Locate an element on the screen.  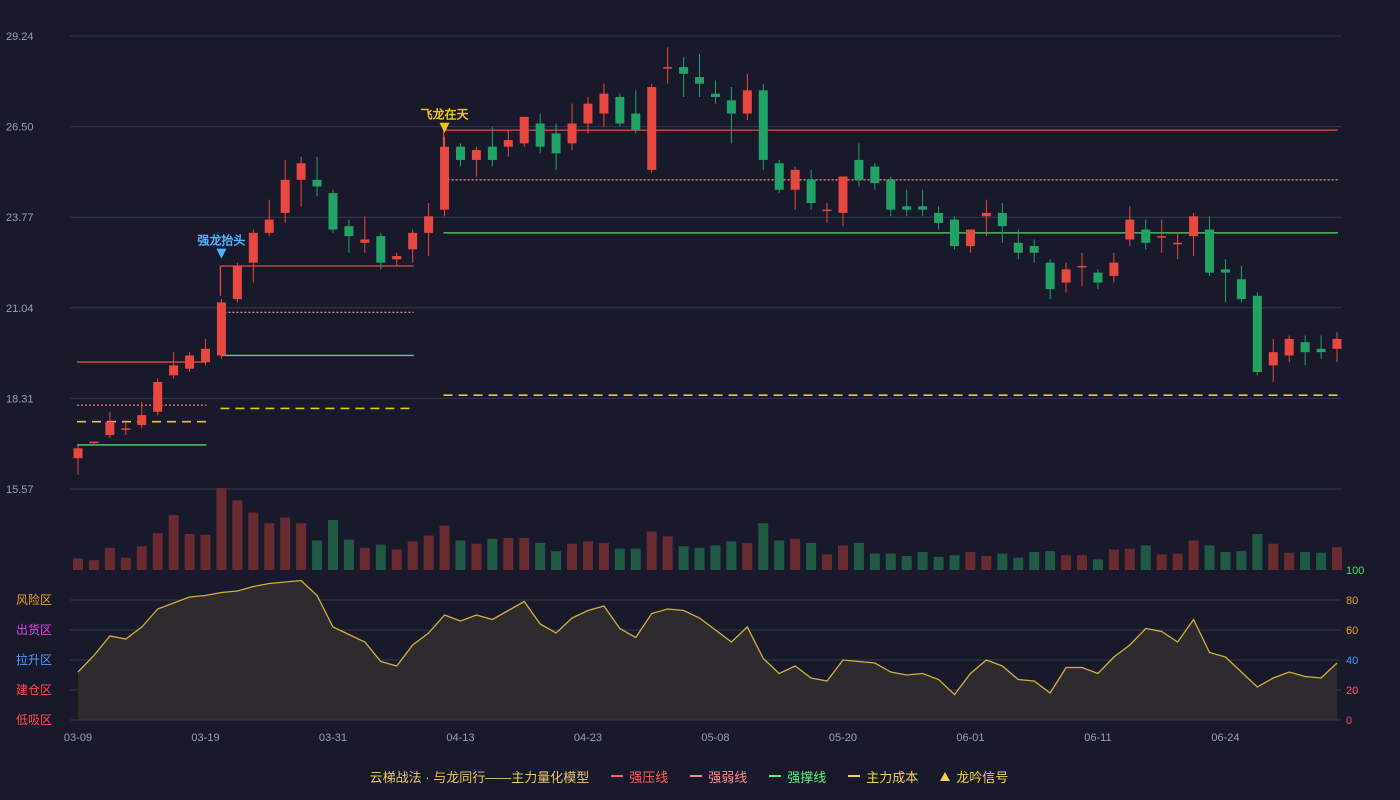
legend-label: 强压线 is located at coordinates (649, 777).